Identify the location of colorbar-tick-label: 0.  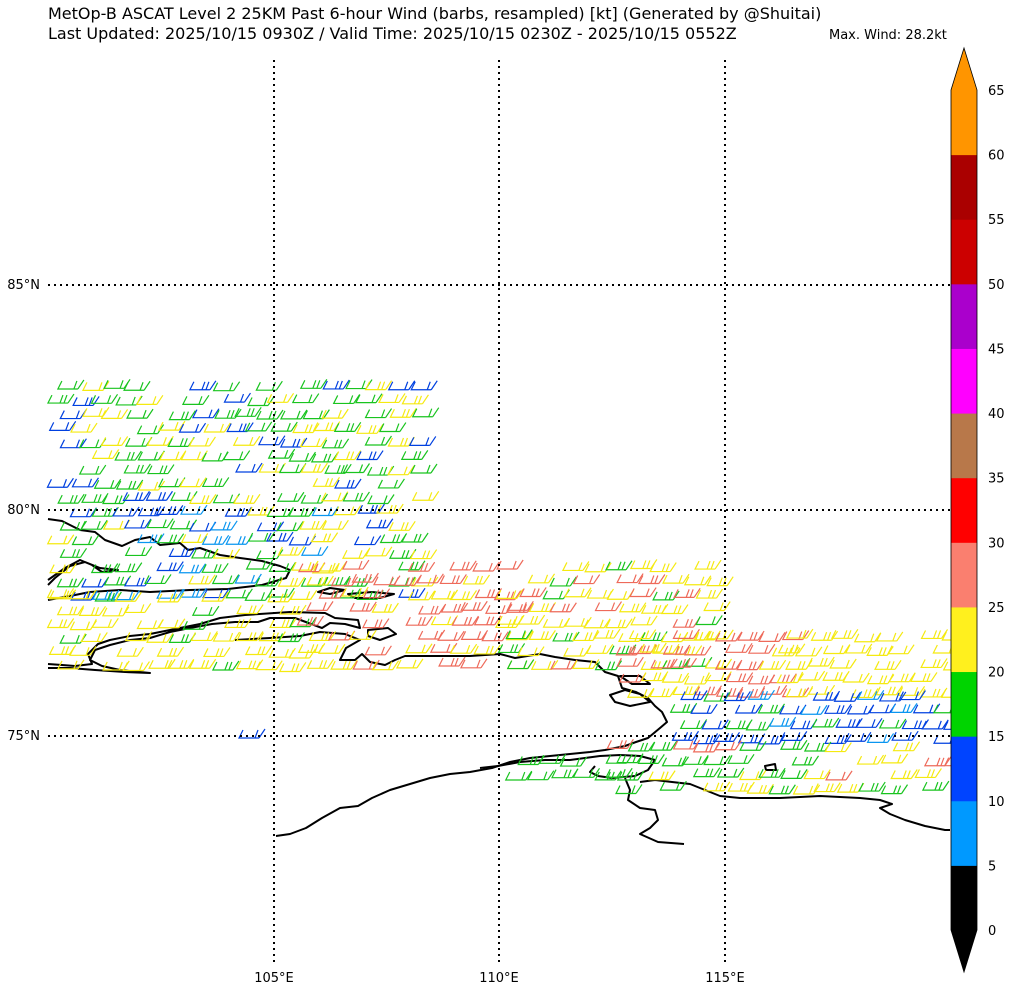
(992, 931).